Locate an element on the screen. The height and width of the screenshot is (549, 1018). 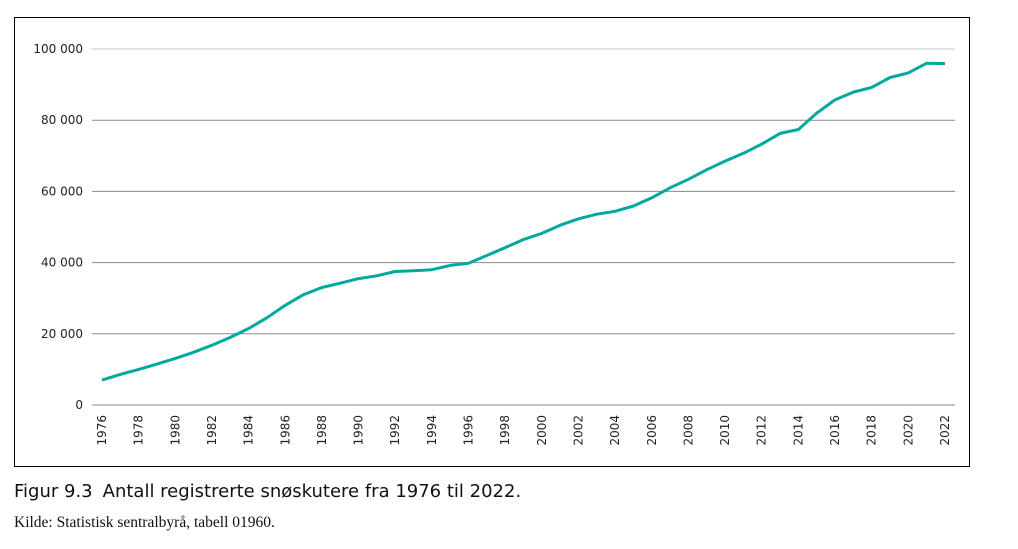
x-tick-label: 2006 is located at coordinates (652, 430).